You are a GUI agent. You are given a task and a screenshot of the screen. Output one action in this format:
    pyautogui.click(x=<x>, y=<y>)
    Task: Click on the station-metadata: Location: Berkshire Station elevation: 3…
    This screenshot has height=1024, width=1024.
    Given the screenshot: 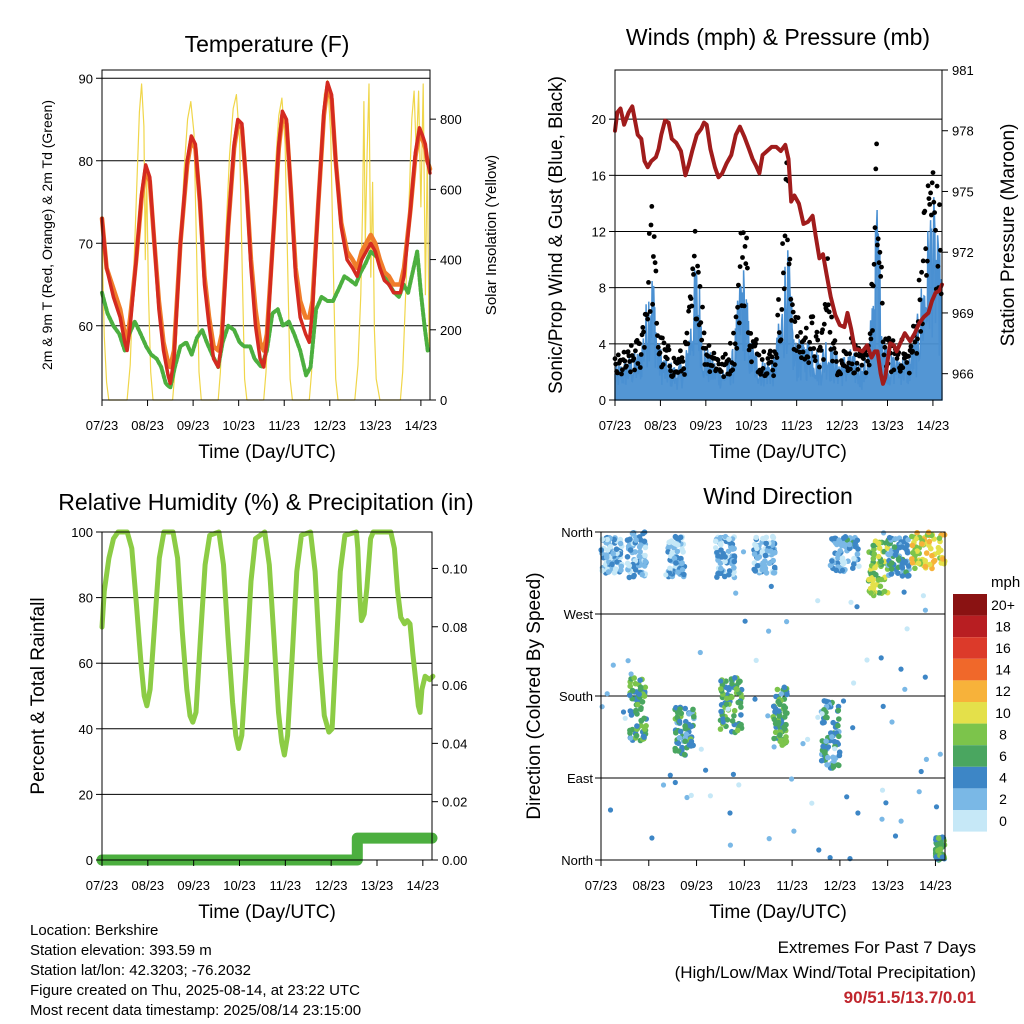 What is the action you would take?
    pyautogui.click(x=195, y=971)
    